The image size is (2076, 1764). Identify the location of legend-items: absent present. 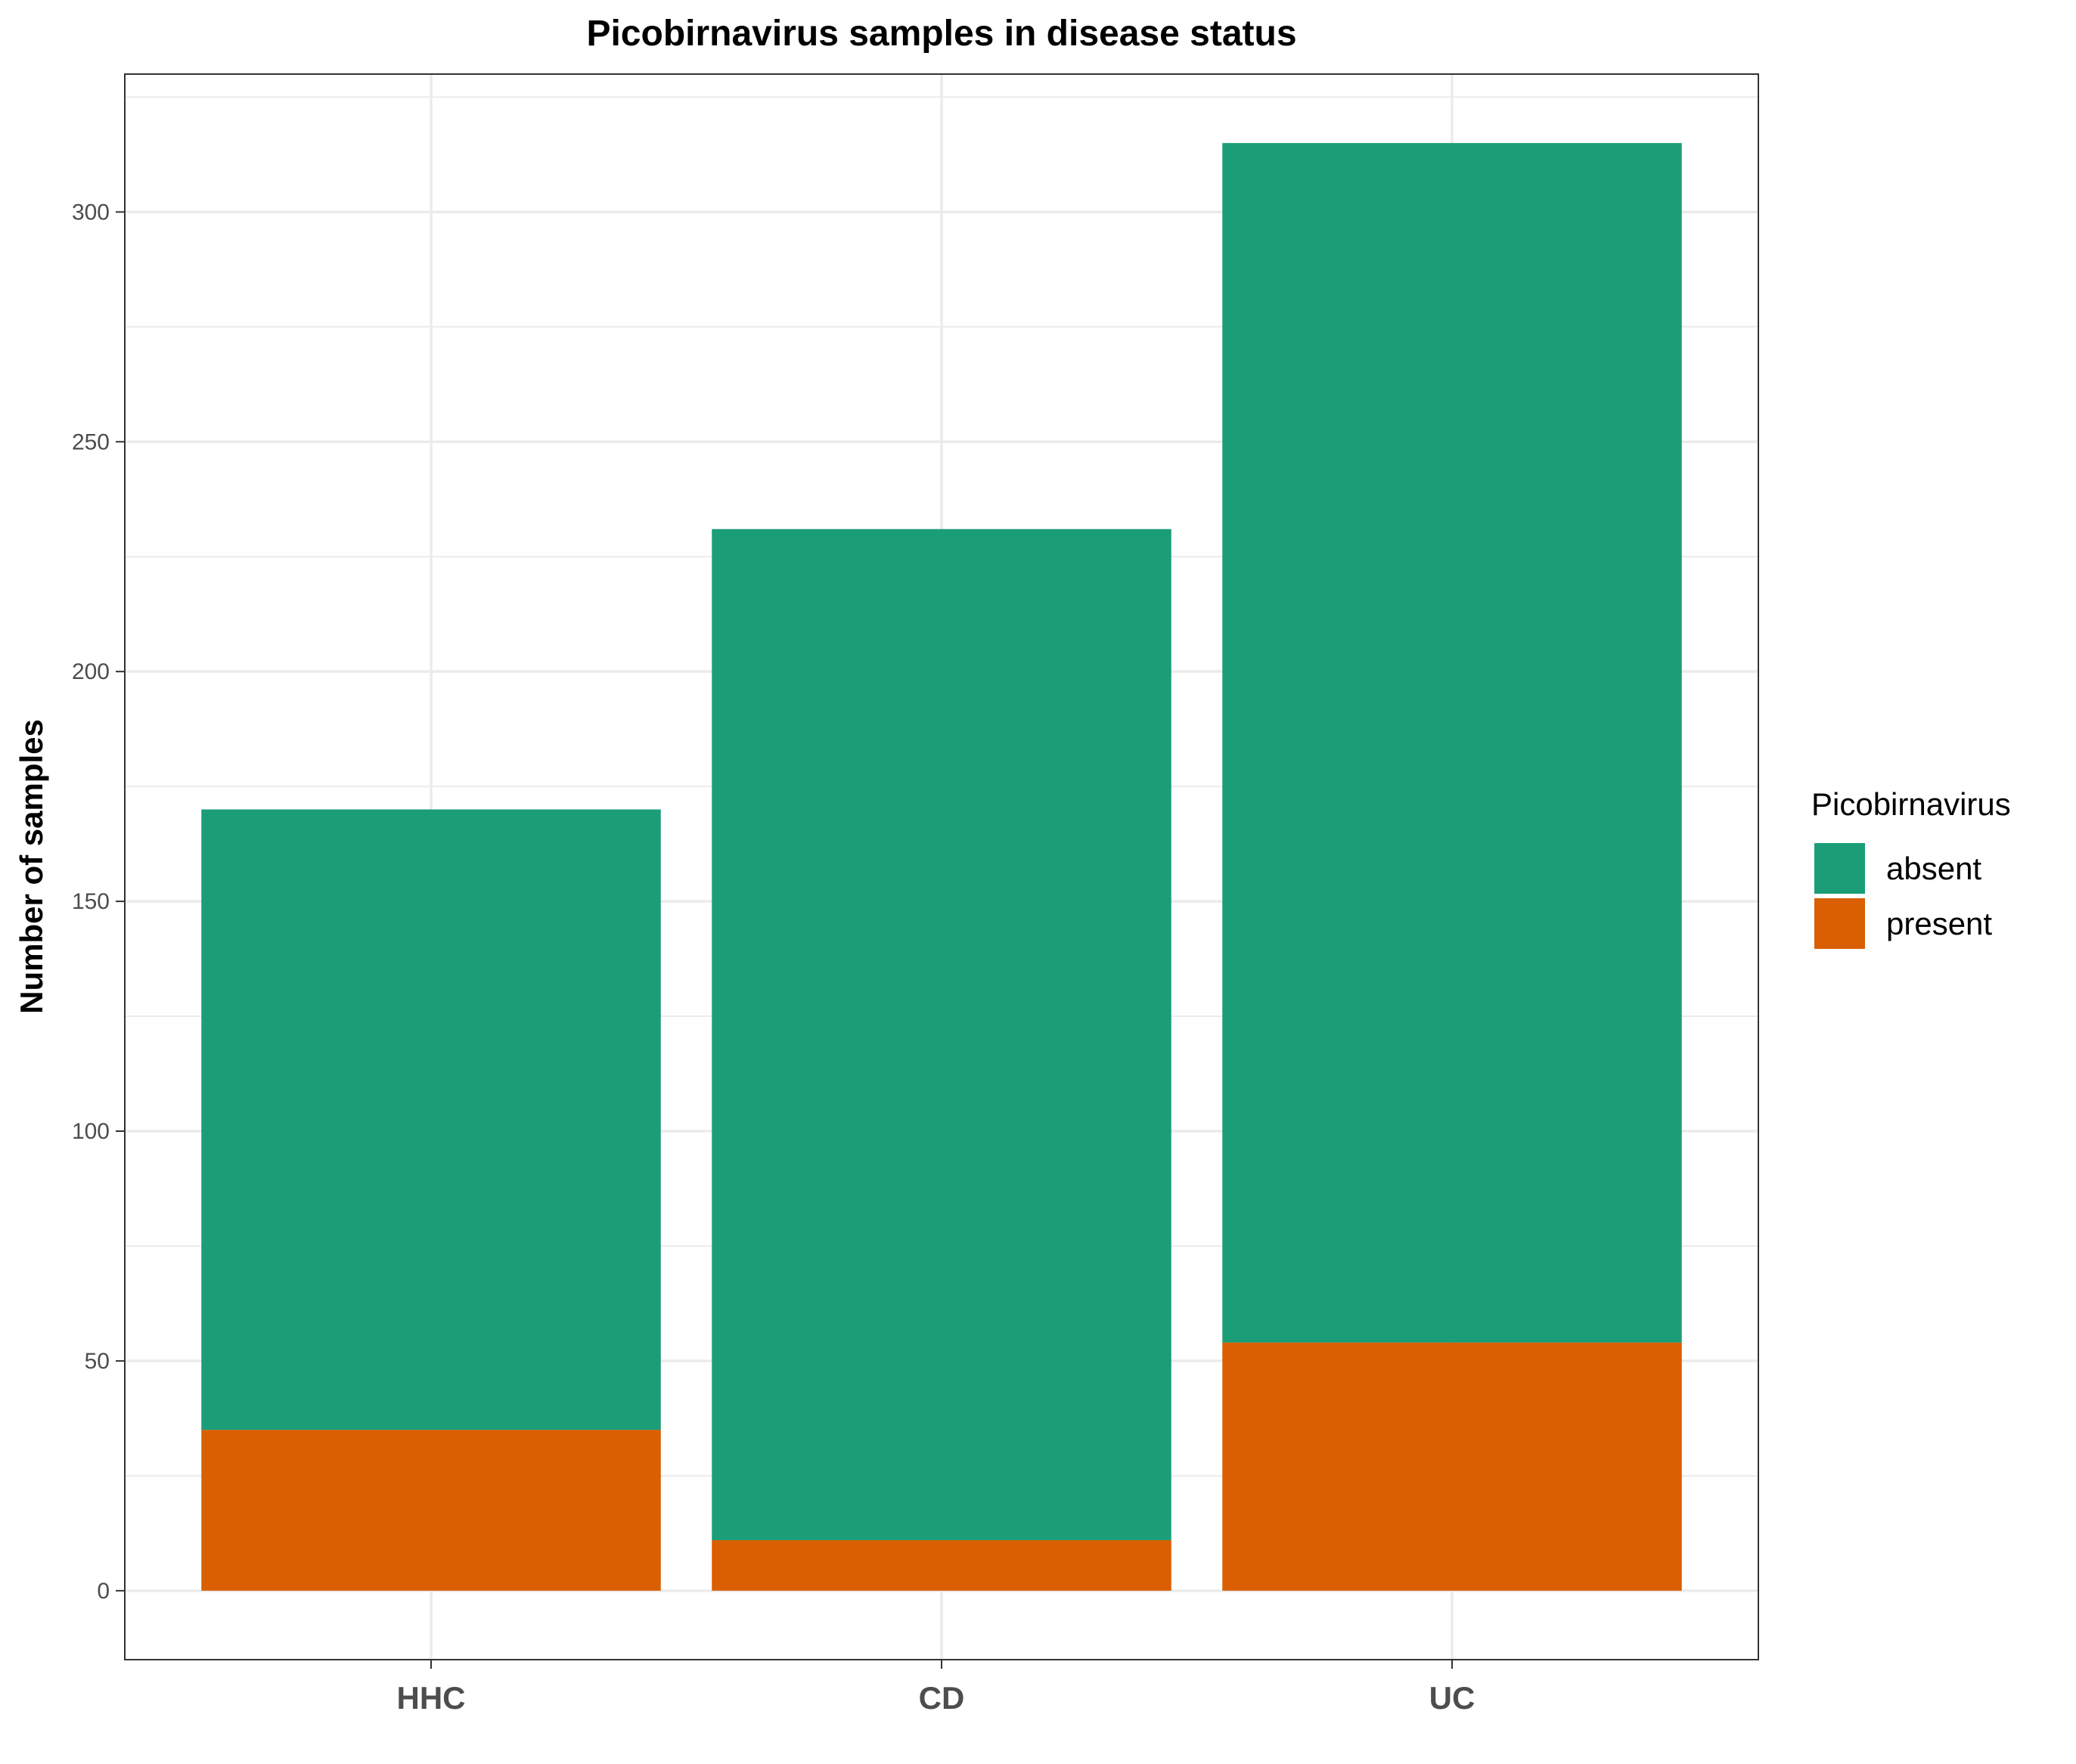
(1903, 896).